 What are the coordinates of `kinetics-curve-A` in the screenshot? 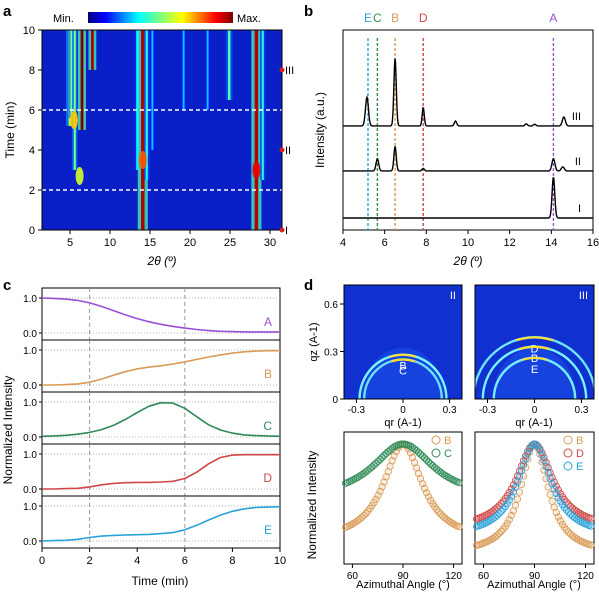 It's located at (160, 315).